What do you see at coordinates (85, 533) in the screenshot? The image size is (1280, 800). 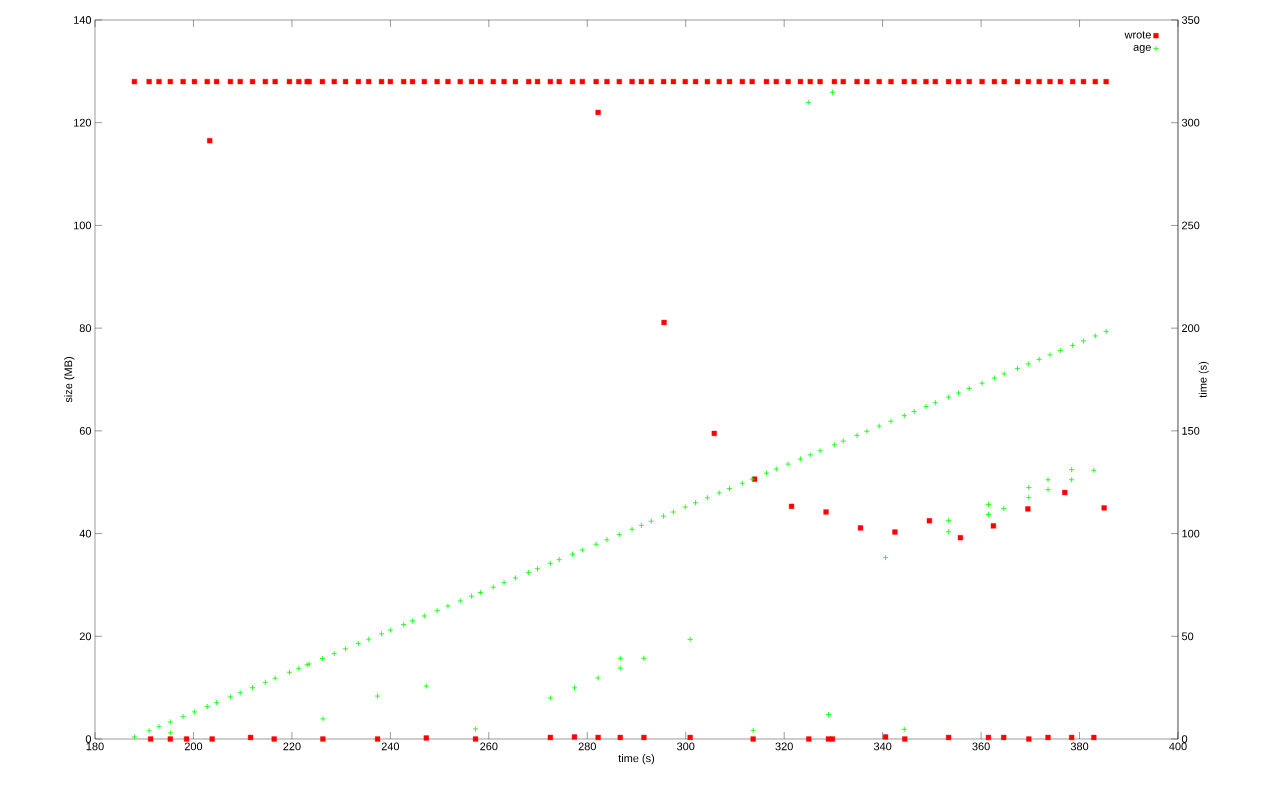 I see `y-tick-label: 40` at bounding box center [85, 533].